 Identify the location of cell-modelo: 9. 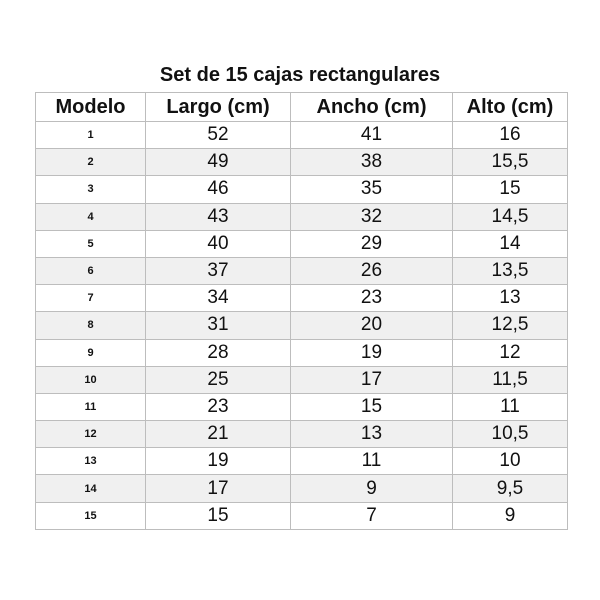
(90, 352).